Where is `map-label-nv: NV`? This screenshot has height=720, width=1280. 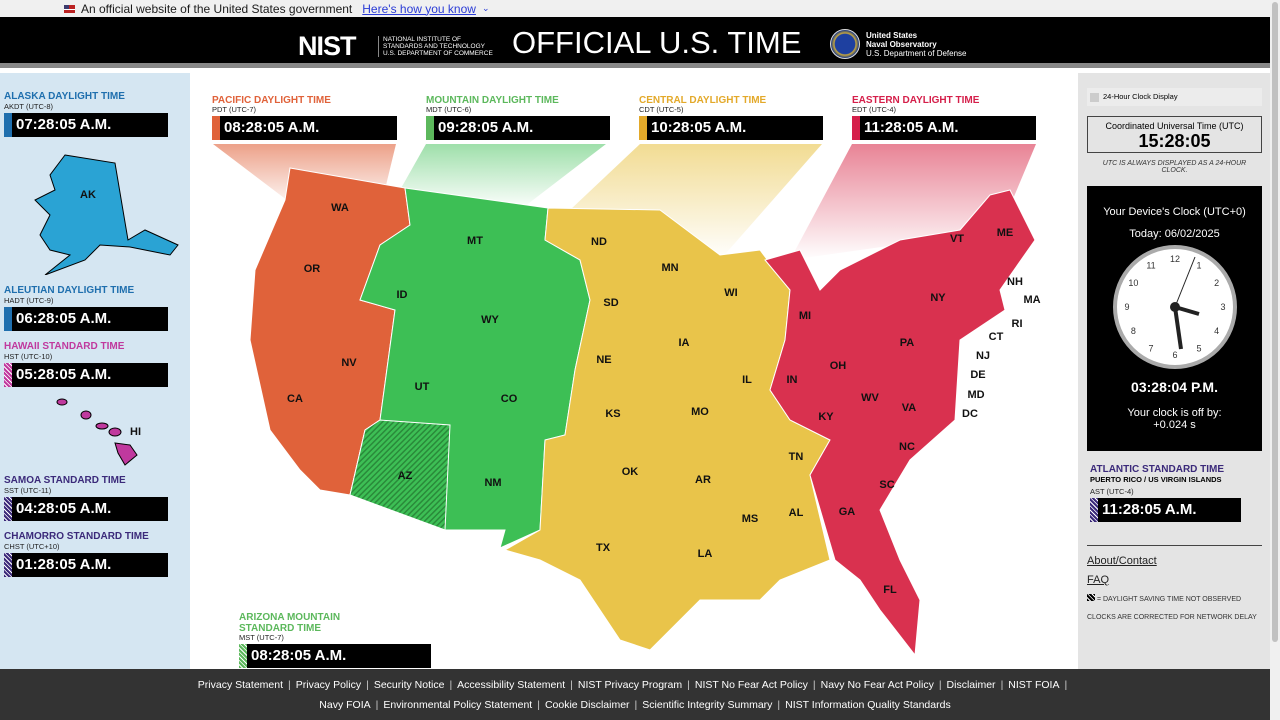 map-label-nv: NV is located at coordinates (349, 363).